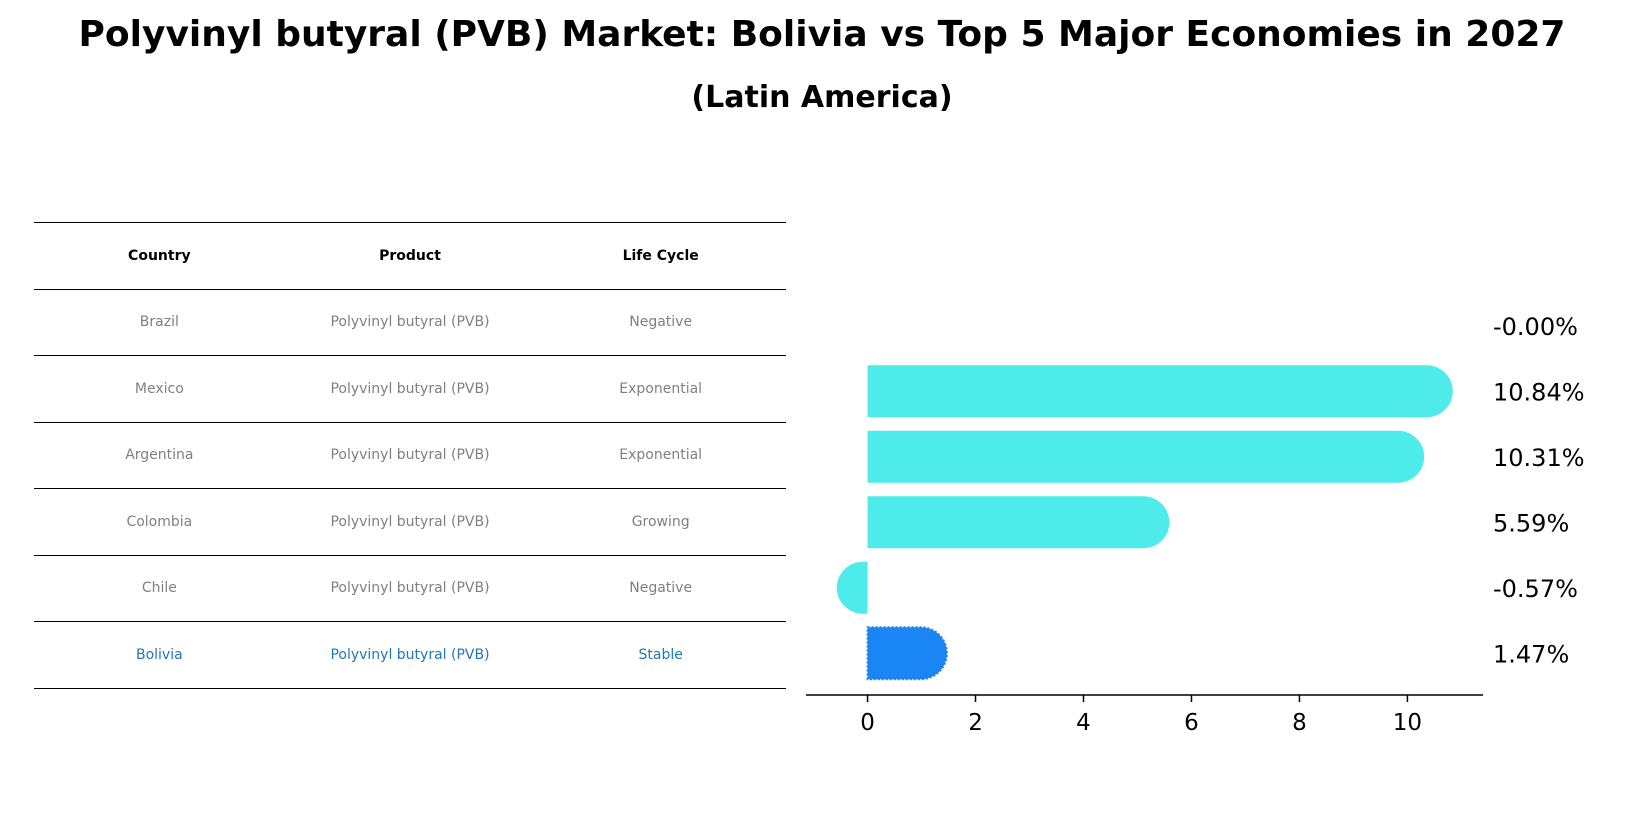 The image size is (1644, 823). What do you see at coordinates (1531, 654) in the screenshot?
I see `value-label-bolivia: 1.47%` at bounding box center [1531, 654].